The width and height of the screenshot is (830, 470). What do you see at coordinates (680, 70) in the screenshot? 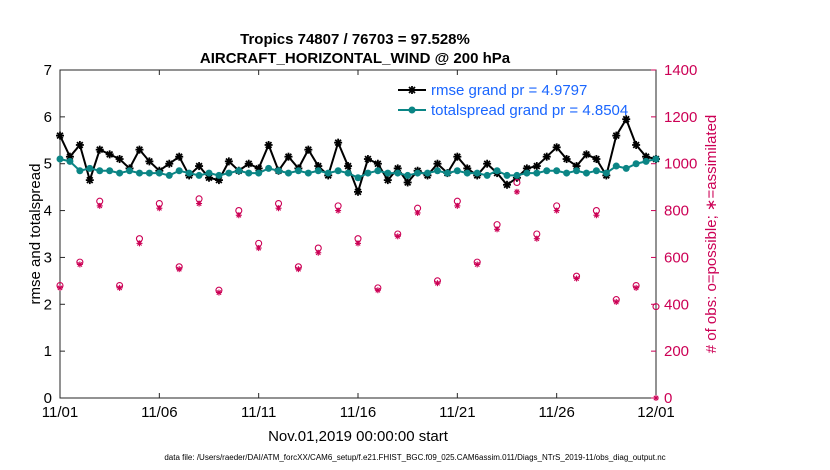
I see `y-right-tick-label: 1400` at bounding box center [680, 70].